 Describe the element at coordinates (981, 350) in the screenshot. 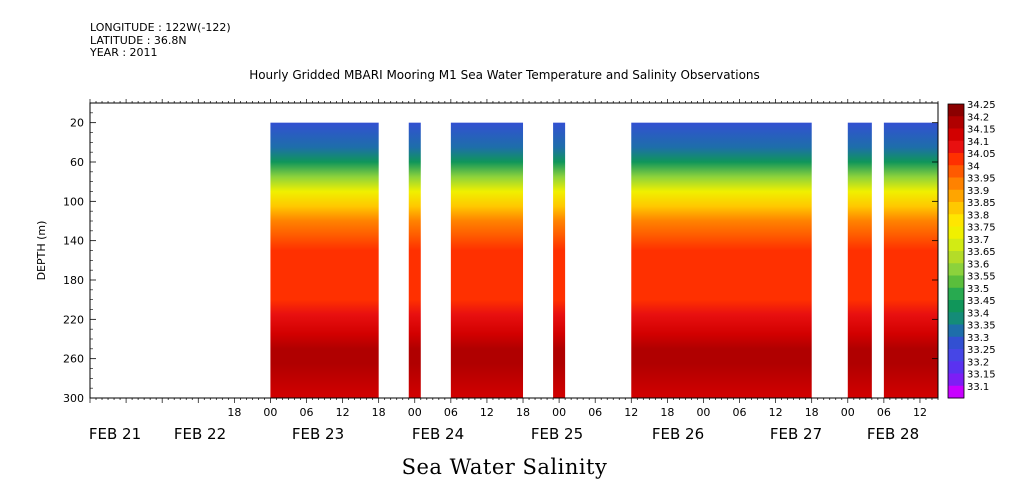

I see `colorbar-label: 33.25` at that location.